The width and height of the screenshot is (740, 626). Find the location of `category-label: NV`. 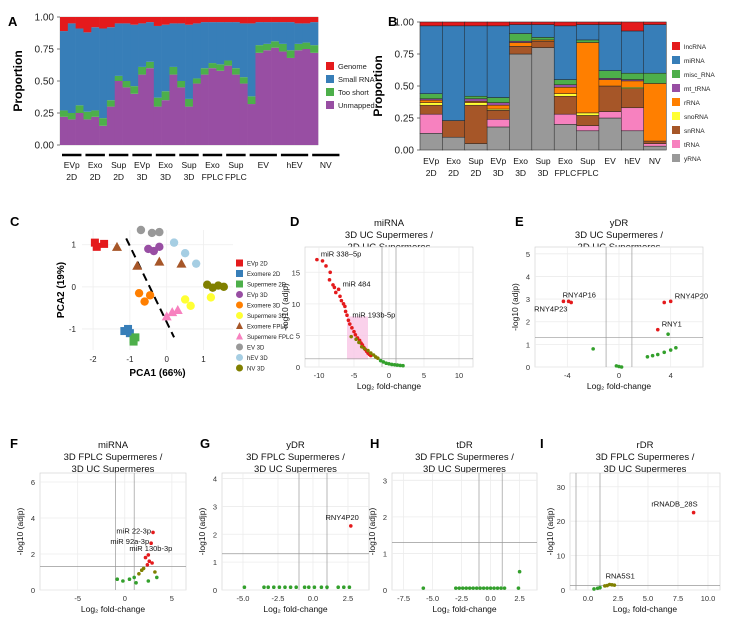

category-label: NV is located at coordinates (655, 161).